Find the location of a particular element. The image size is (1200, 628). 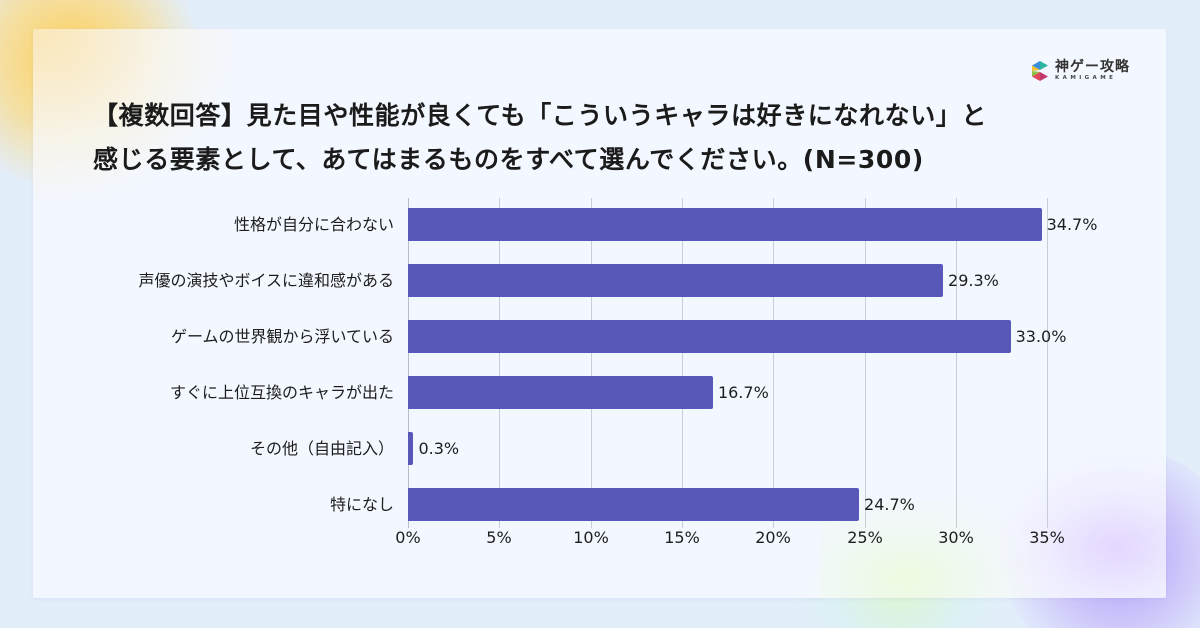

chart-title-line-1: 【複数回答】見た目や性能が良くても「こういうキャラは好きになれない」と is located at coordinates (540, 115).